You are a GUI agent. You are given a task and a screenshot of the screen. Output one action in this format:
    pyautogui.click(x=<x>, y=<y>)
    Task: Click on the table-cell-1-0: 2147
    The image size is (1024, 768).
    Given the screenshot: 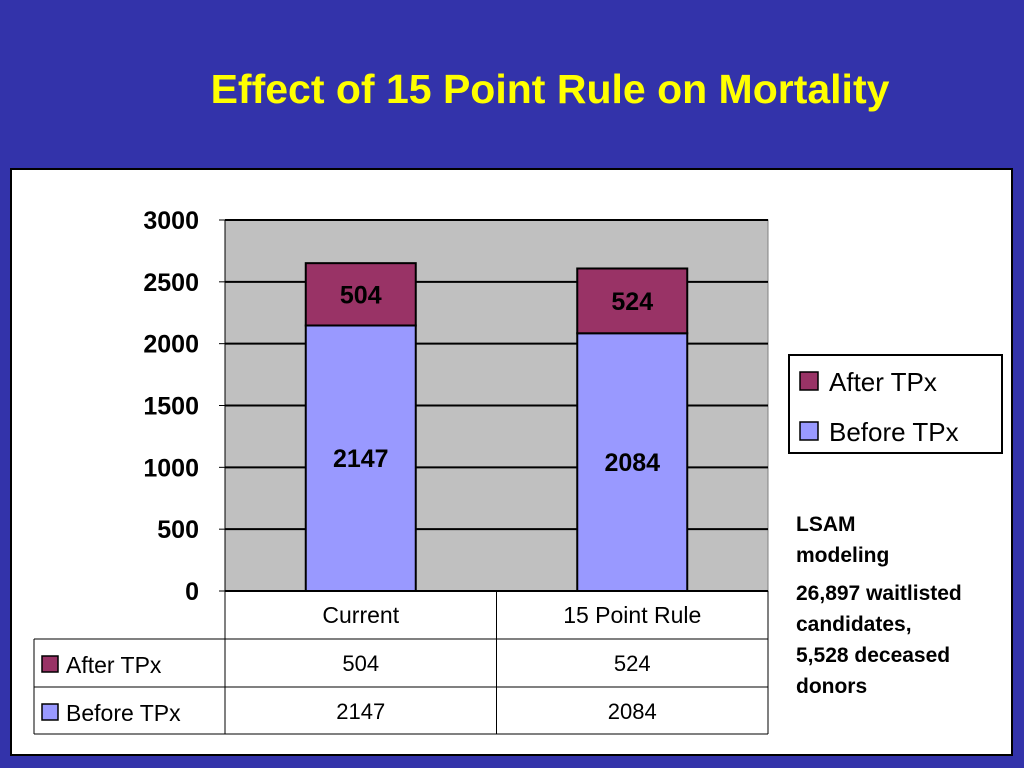 What is the action you would take?
    pyautogui.click(x=360, y=711)
    